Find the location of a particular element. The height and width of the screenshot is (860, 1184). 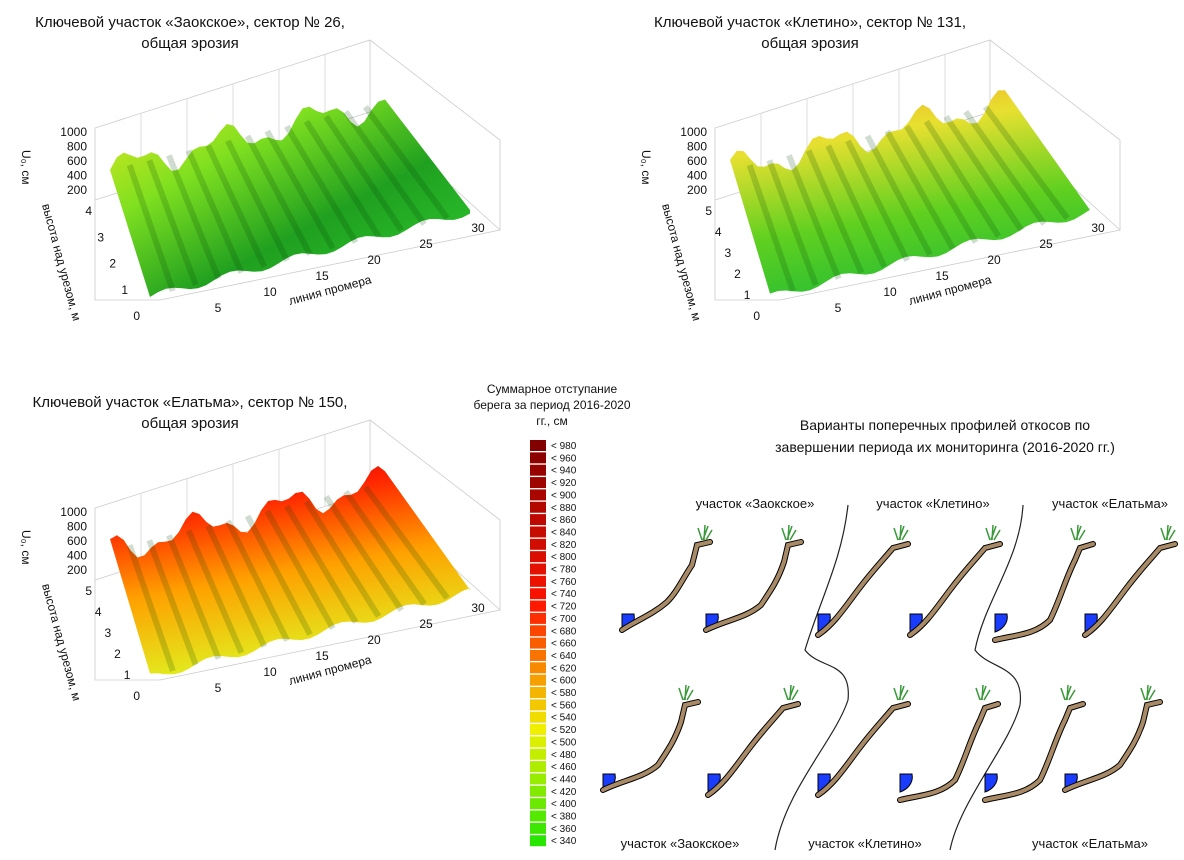

legend-label: < 880 is located at coordinates (564, 508).